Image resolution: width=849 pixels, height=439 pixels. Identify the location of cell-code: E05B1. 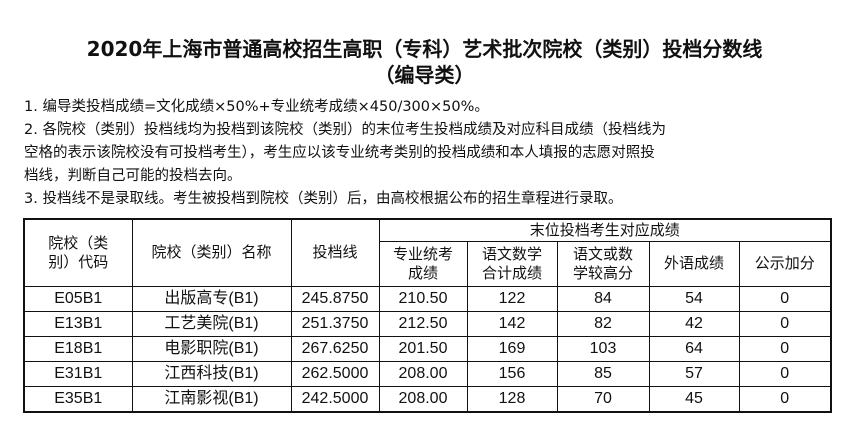
(78, 298).